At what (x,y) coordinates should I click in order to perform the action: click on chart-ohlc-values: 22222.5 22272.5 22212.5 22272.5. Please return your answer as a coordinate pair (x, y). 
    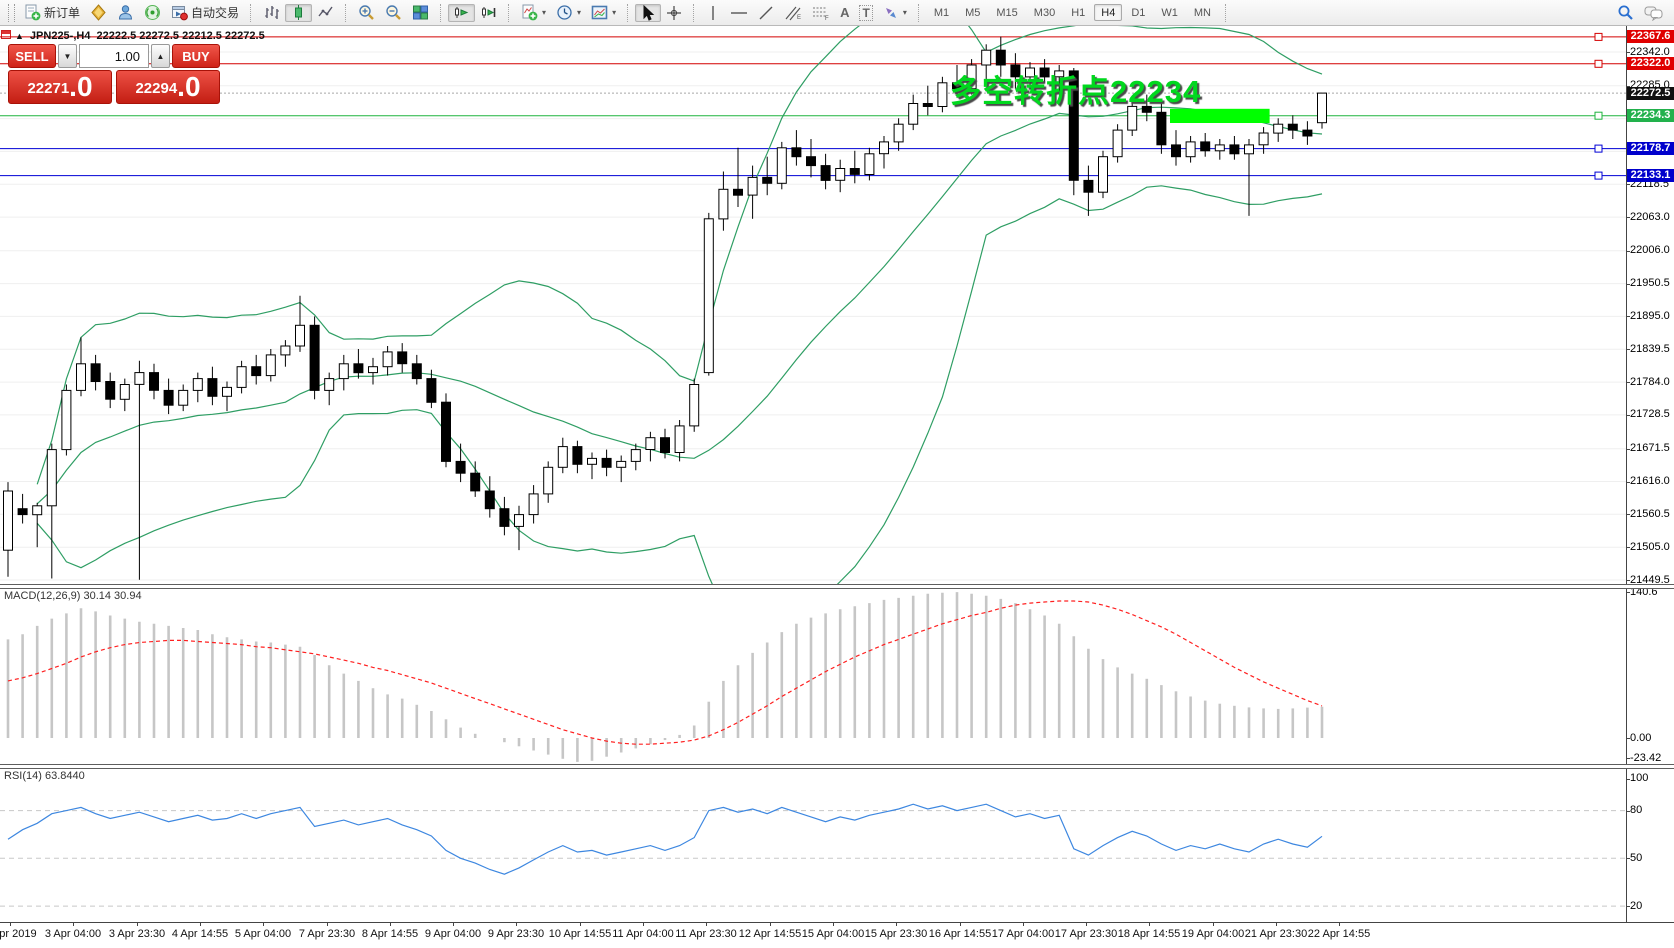
    Looking at the image, I should click on (180, 36).